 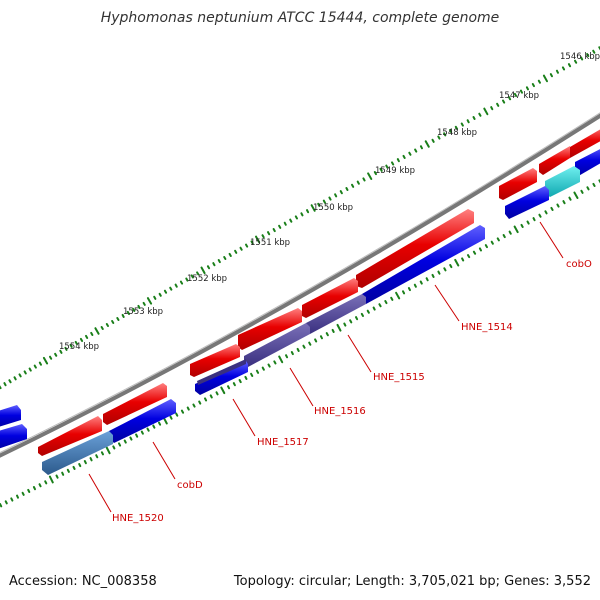 What do you see at coordinates (457, 133) in the screenshot?
I see `scale-label: 1548 kbp` at bounding box center [457, 133].